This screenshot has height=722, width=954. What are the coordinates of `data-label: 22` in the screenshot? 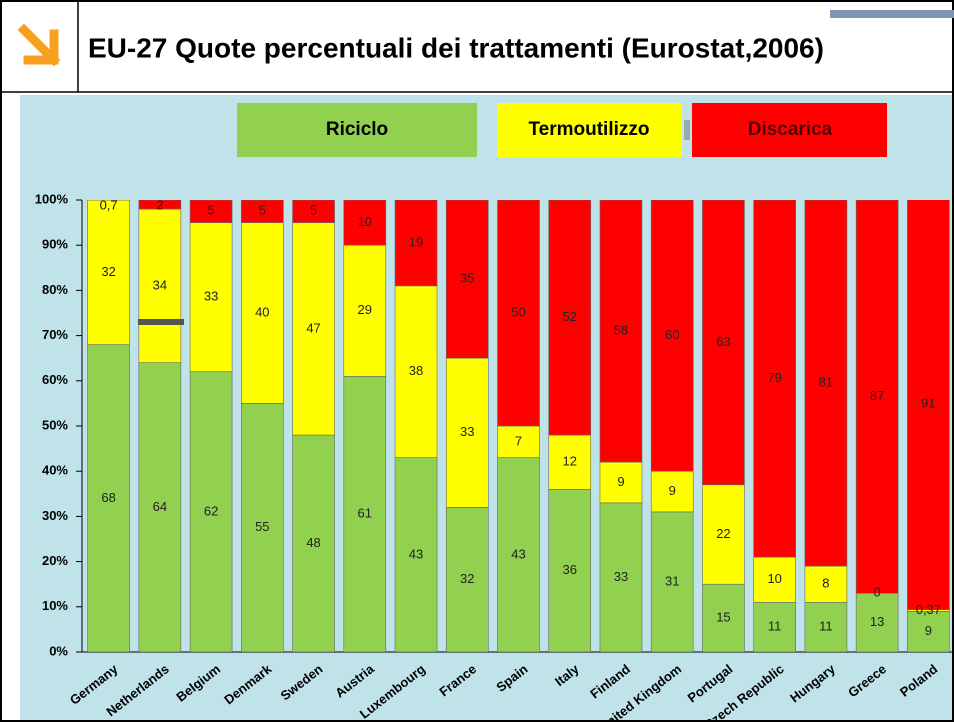 It's located at (723, 533).